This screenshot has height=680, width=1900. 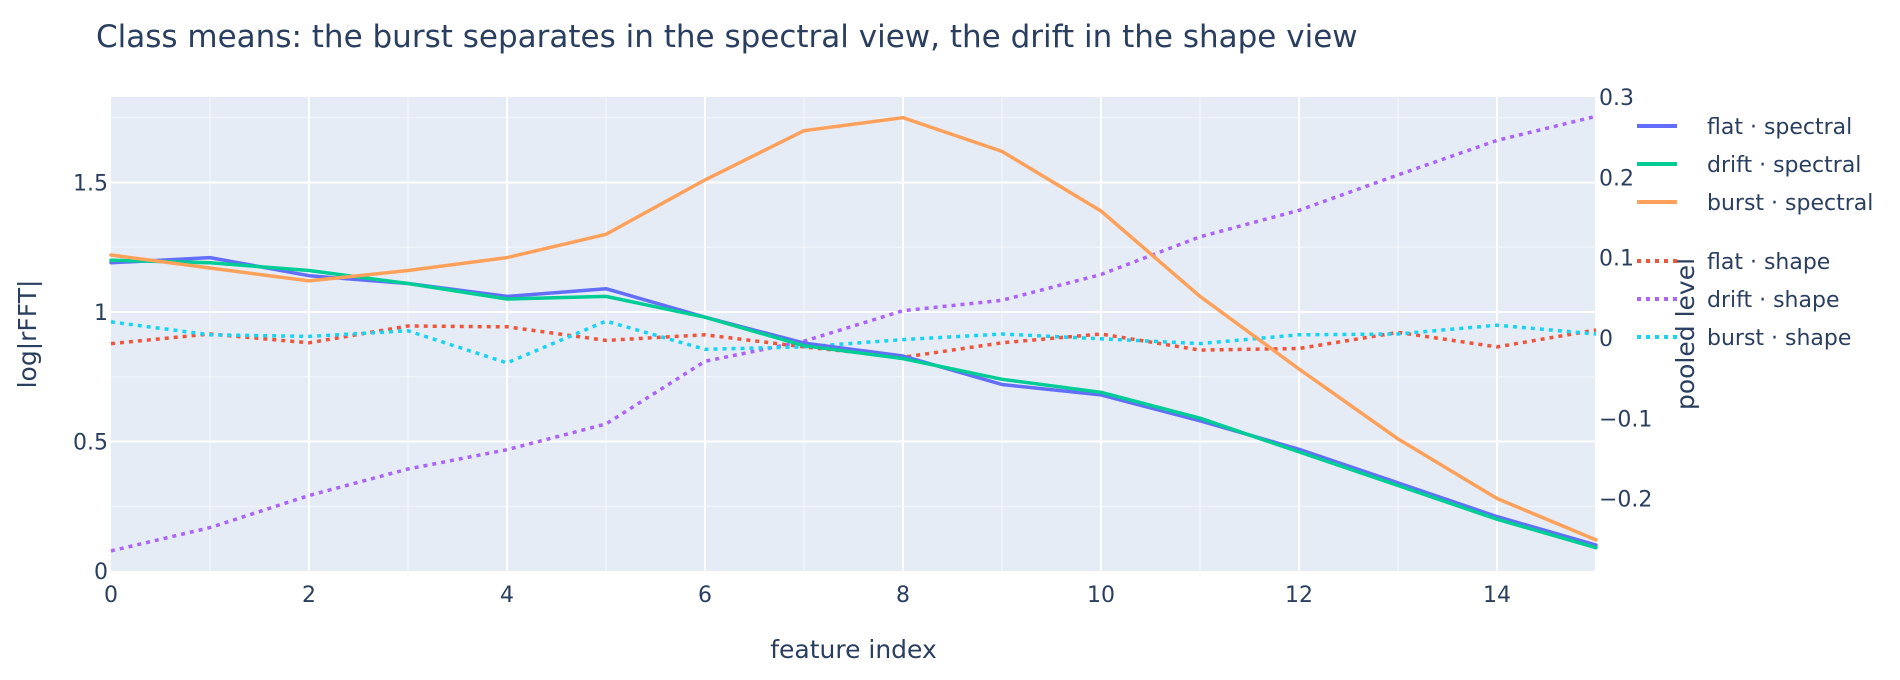 What do you see at coordinates (1616, 98) in the screenshot?
I see `y2-tick-label: 0.3` at bounding box center [1616, 98].